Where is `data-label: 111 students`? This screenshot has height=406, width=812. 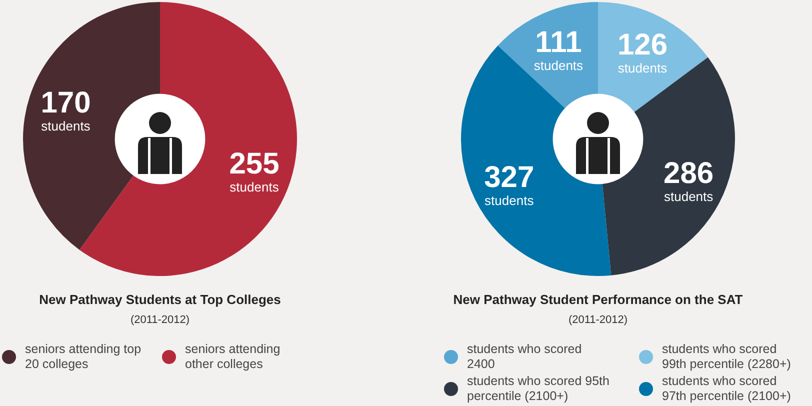 data-label: 111 students is located at coordinates (559, 50).